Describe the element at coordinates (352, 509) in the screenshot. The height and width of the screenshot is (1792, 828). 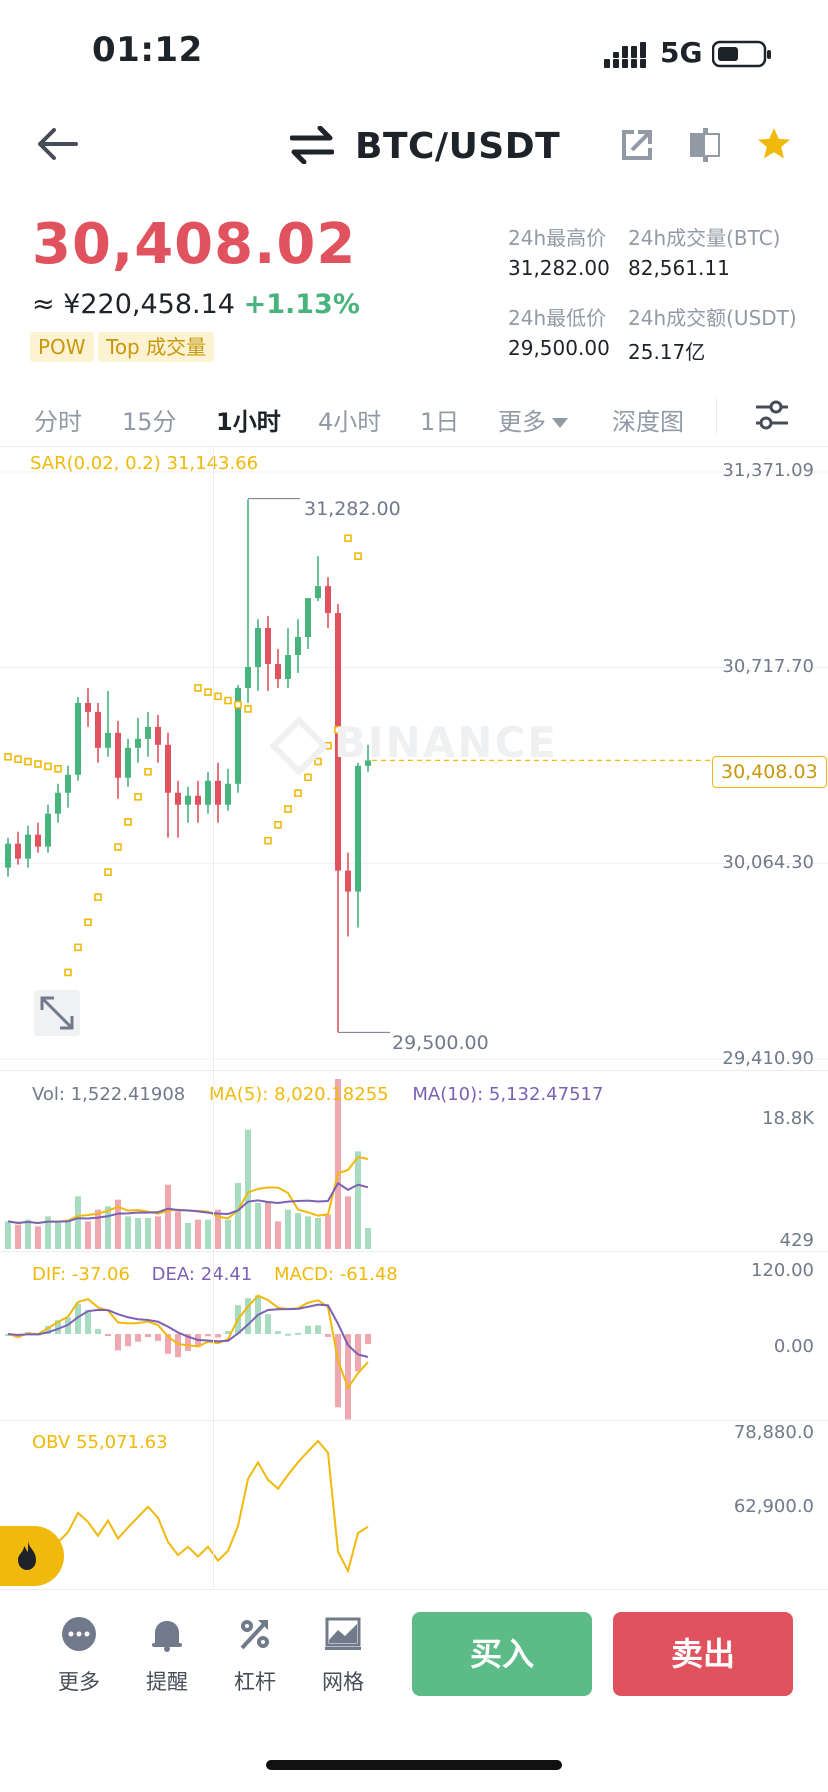
I see `high-annotation: 31,282.00` at that location.